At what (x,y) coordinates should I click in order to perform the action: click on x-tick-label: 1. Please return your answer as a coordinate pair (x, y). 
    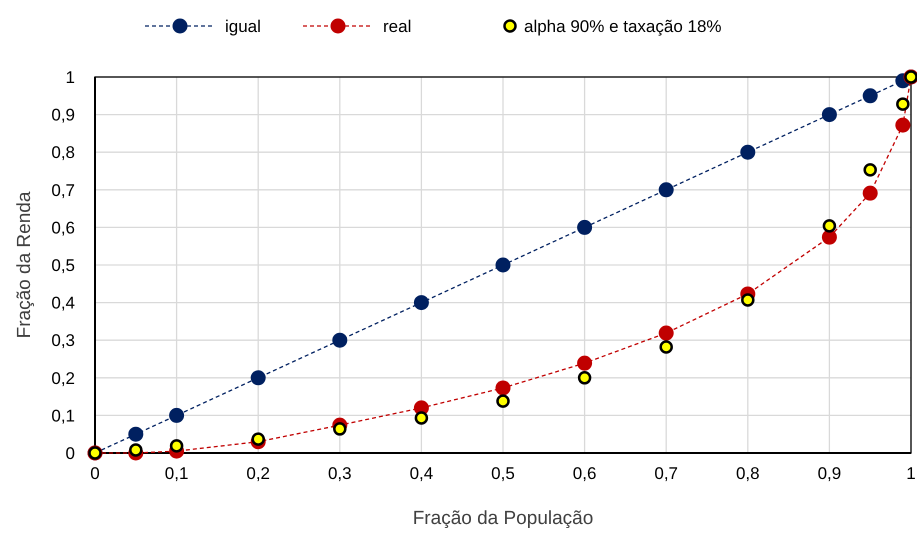
    Looking at the image, I should click on (911, 473).